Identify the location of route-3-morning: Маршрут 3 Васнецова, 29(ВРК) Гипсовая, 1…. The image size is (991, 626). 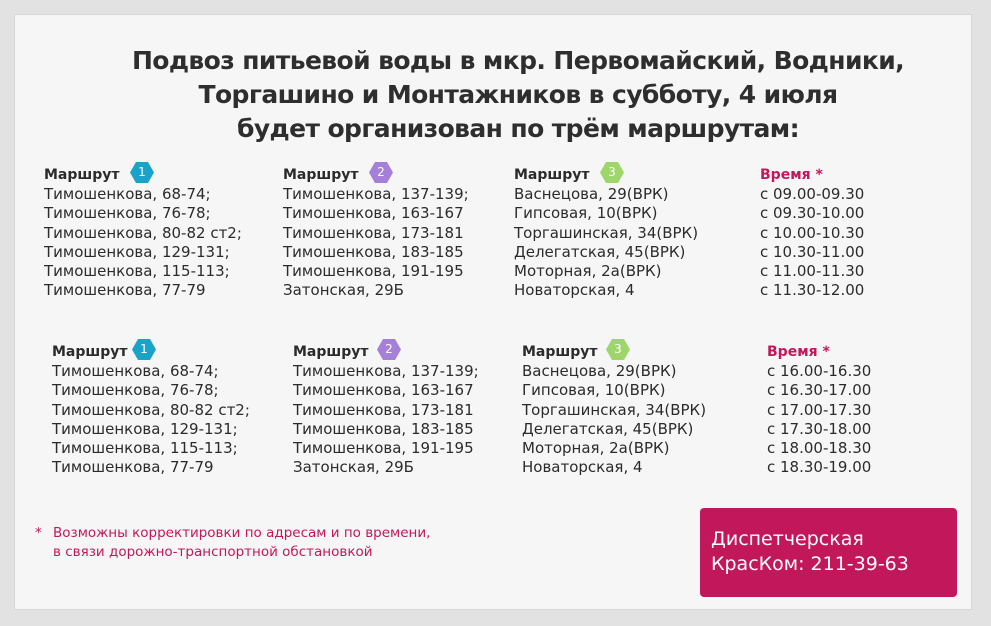
(606, 231).